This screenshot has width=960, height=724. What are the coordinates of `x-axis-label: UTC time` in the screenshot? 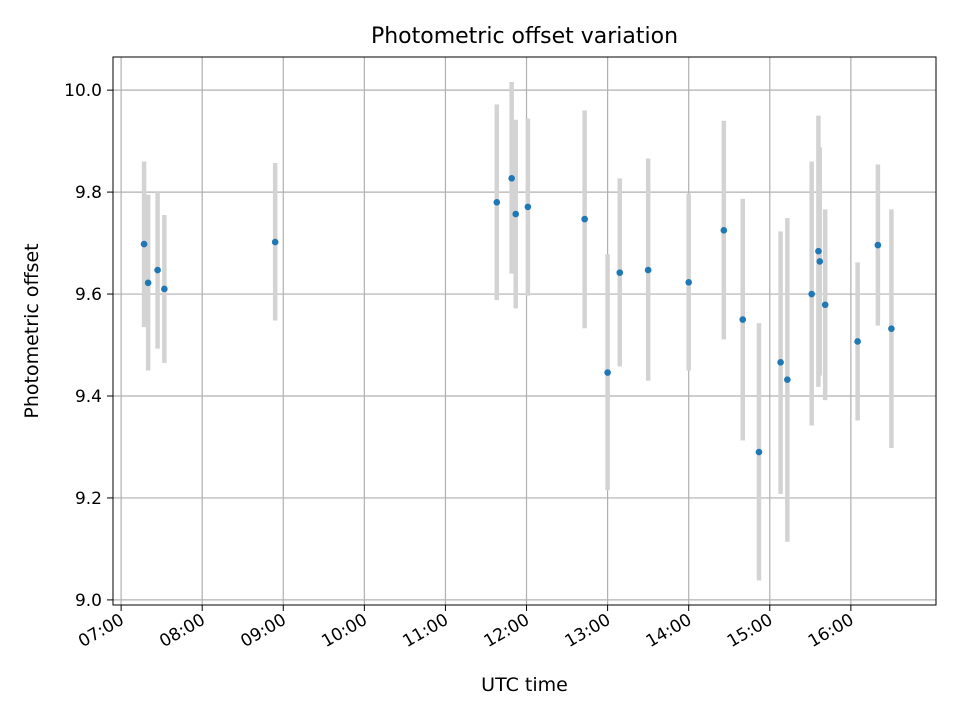 It's located at (524, 685).